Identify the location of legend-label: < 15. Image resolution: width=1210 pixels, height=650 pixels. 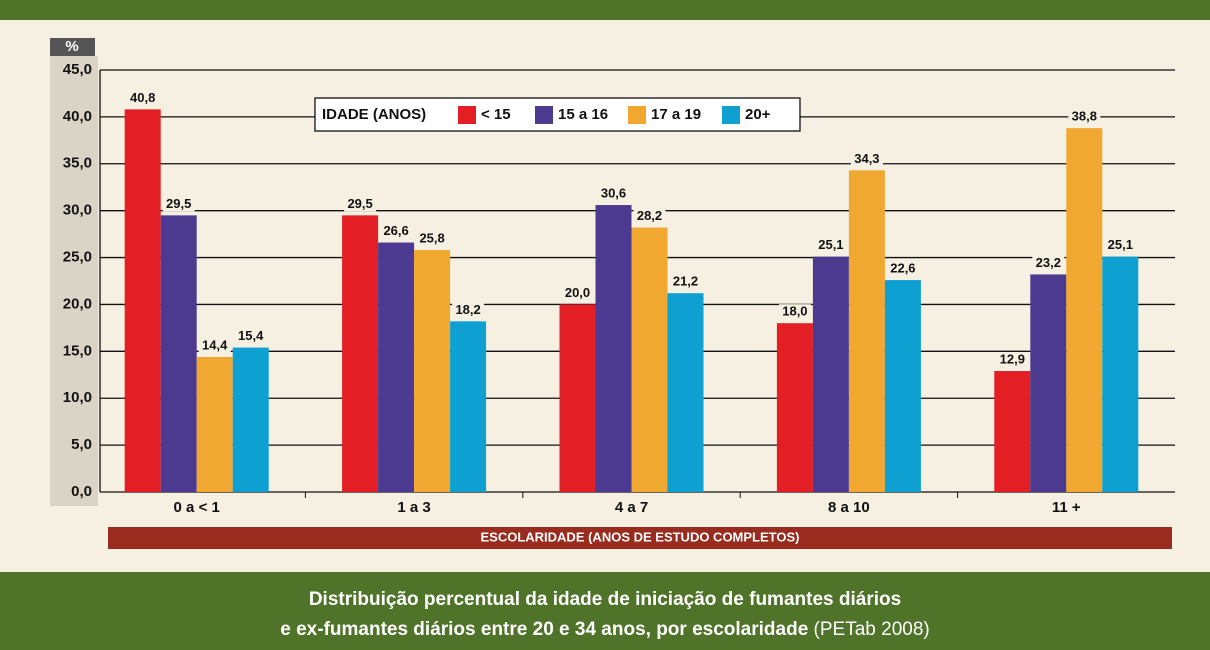
(496, 114).